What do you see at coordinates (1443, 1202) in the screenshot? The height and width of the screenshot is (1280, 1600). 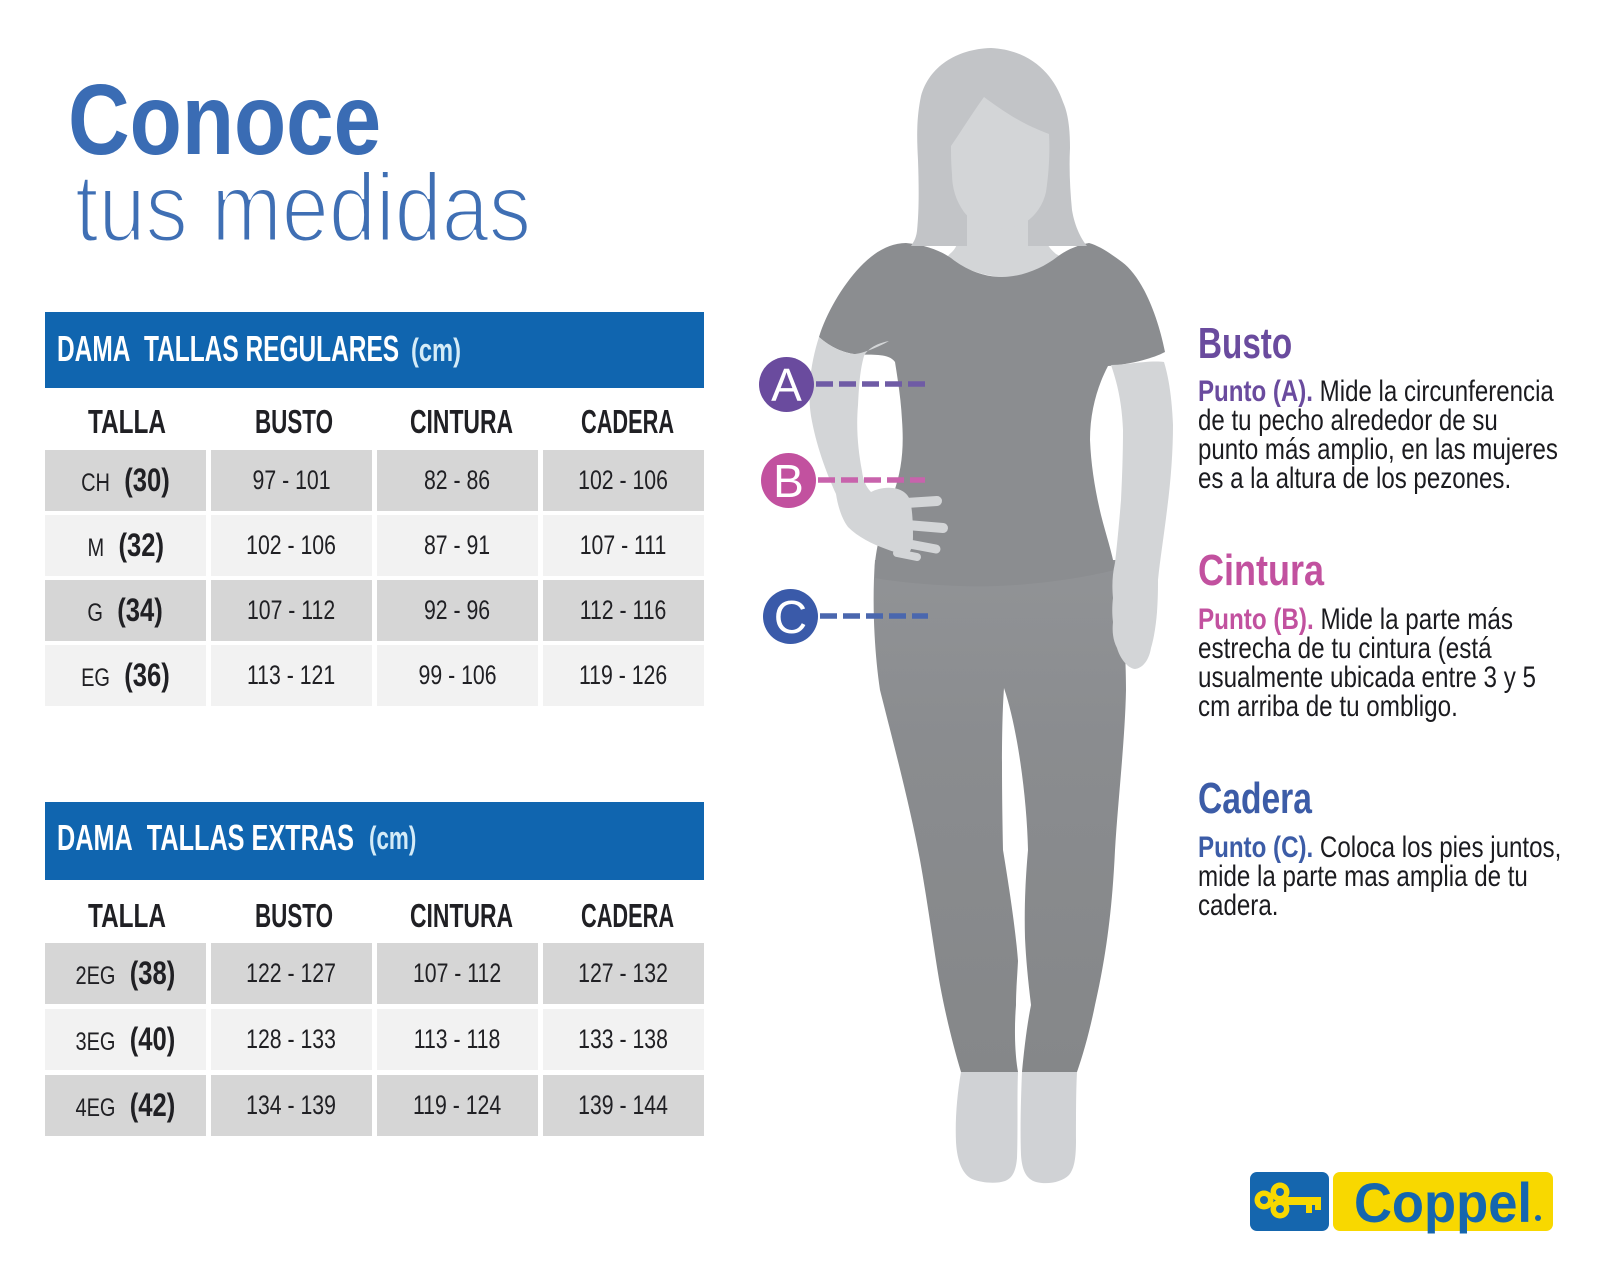 I see `svg-text: Coppel` at bounding box center [1443, 1202].